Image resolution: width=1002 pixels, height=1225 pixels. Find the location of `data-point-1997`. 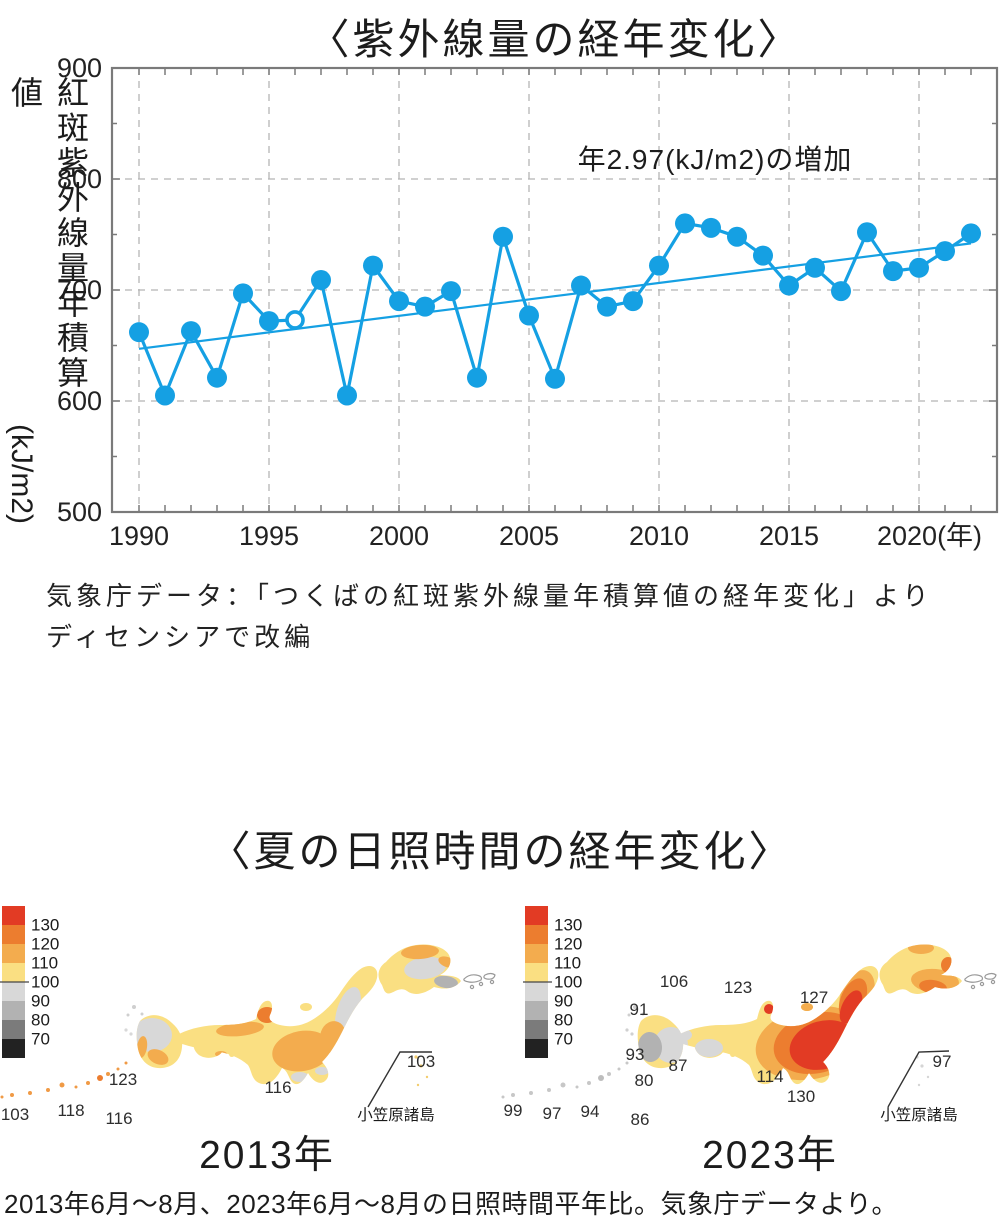

data-point-1997 is located at coordinates (321, 280).